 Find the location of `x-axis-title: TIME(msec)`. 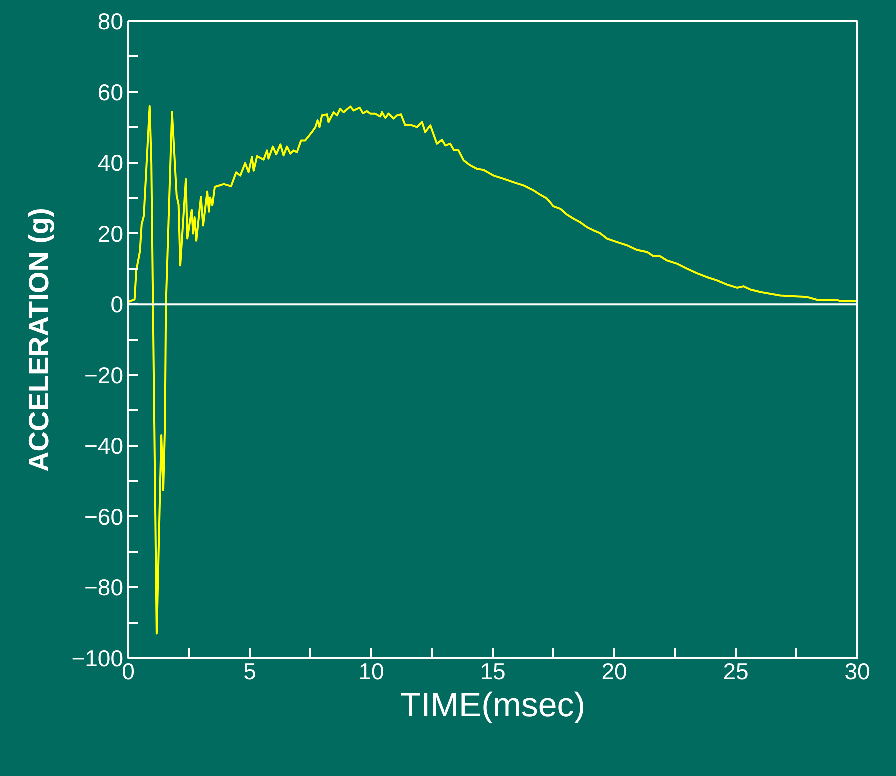

x-axis-title: TIME(msec) is located at coordinates (493, 705).